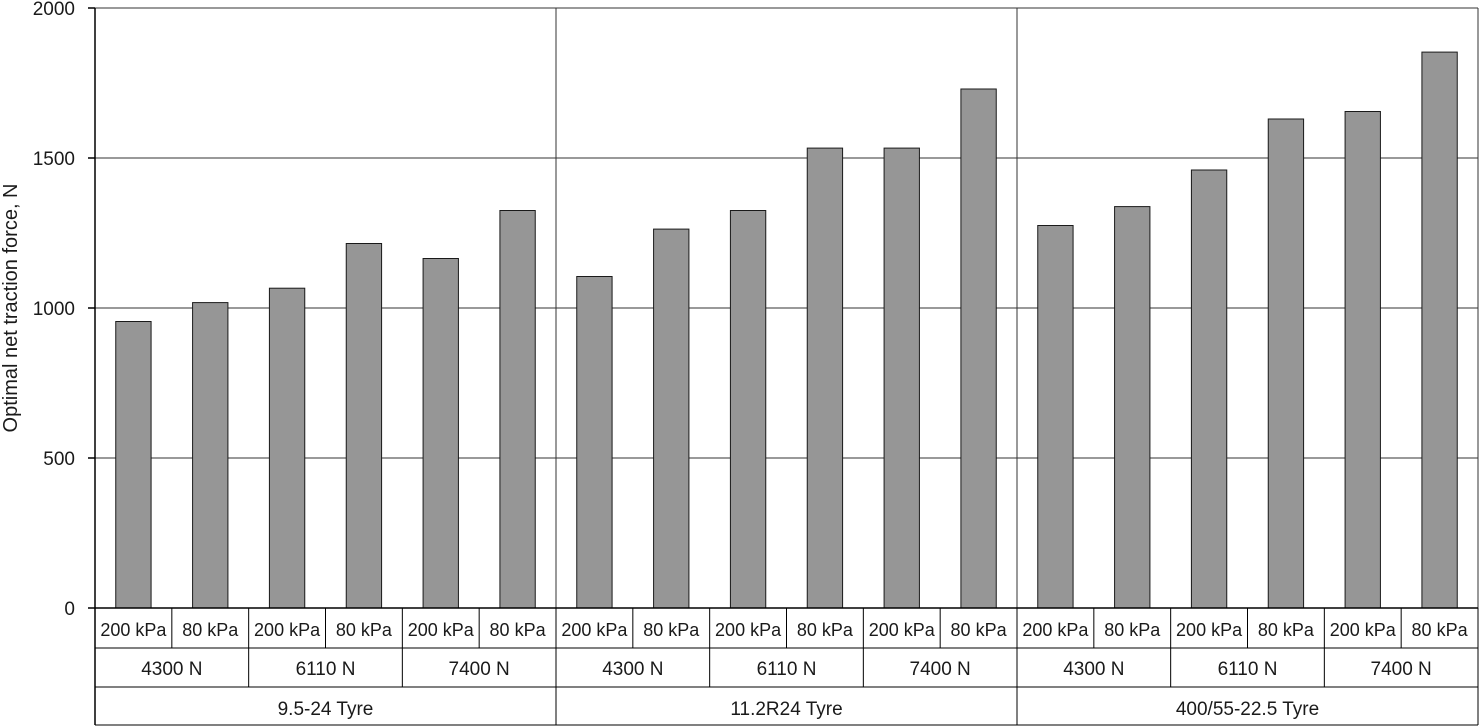 The image size is (1480, 726). Describe the element at coordinates (54, 10) in the screenshot. I see `y-tick-label: 2000` at that location.